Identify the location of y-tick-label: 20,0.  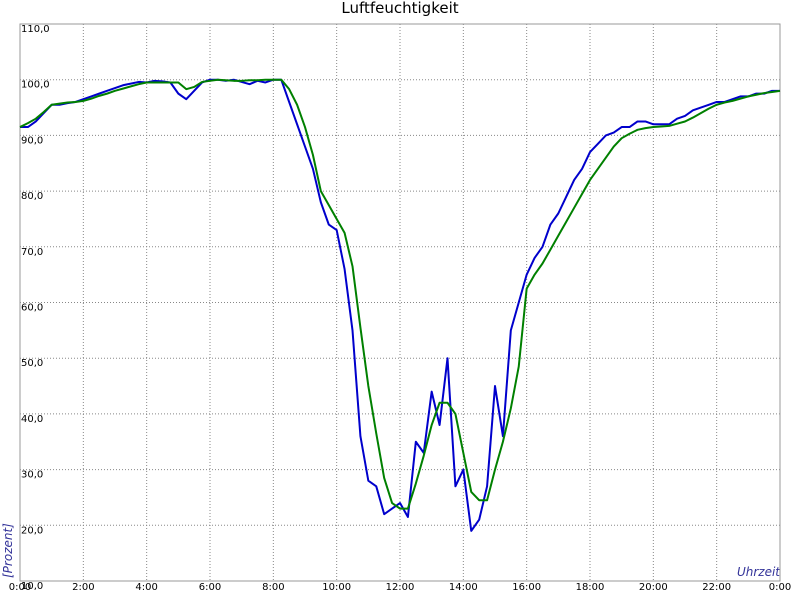
(32, 530).